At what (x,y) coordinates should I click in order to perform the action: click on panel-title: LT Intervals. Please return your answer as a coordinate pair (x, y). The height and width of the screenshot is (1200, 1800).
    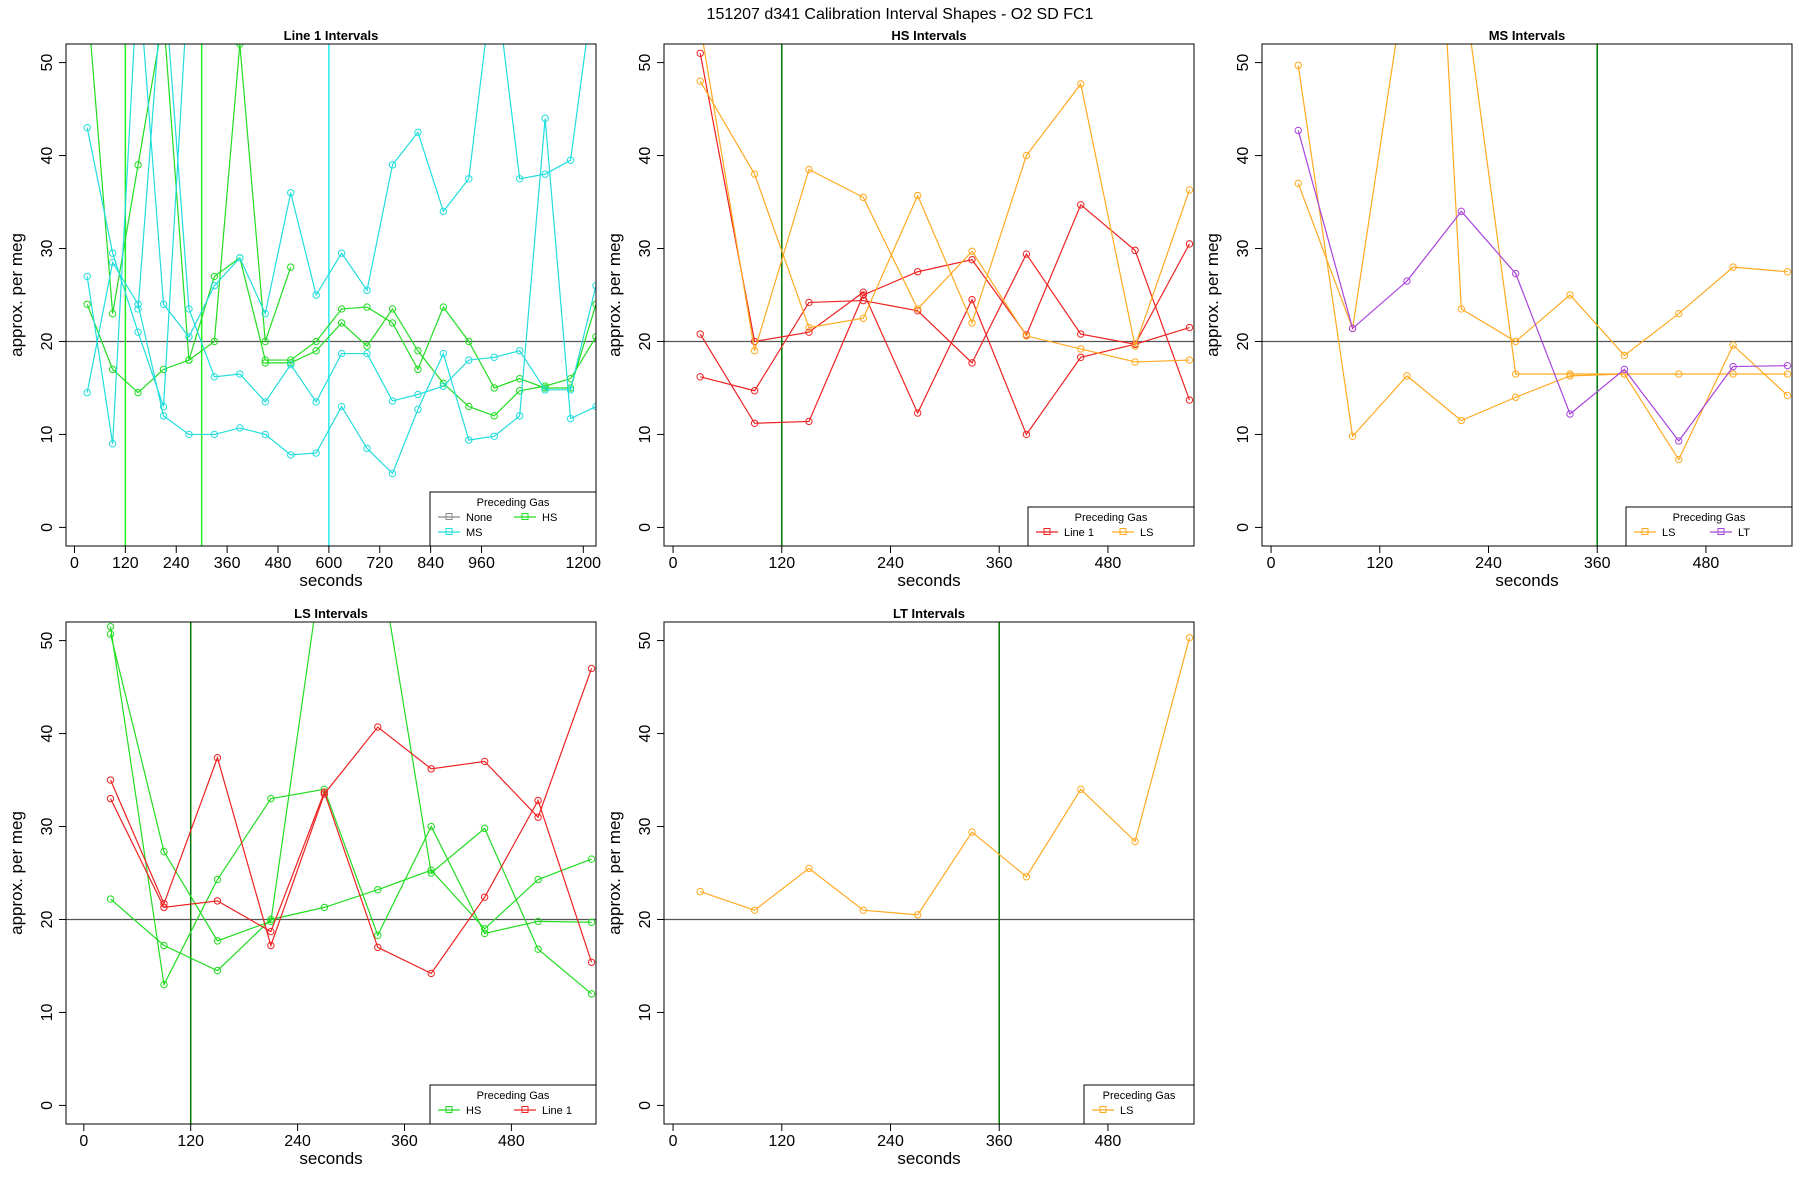
    Looking at the image, I should click on (929, 613).